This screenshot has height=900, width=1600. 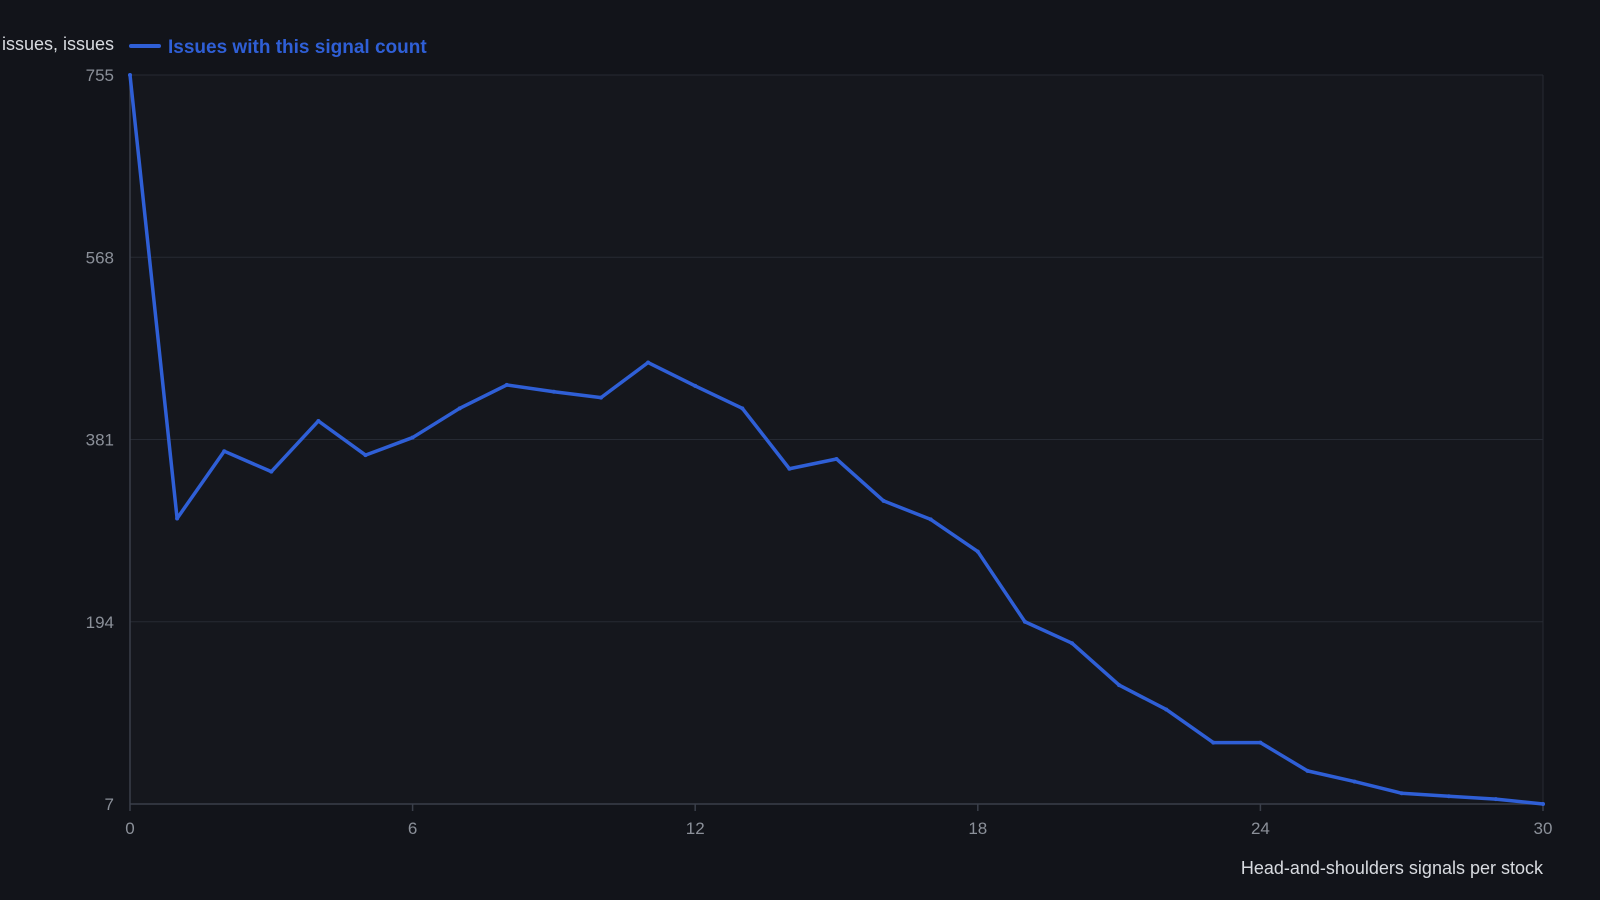 What do you see at coordinates (109, 804) in the screenshot?
I see `y-tick-label: 7` at bounding box center [109, 804].